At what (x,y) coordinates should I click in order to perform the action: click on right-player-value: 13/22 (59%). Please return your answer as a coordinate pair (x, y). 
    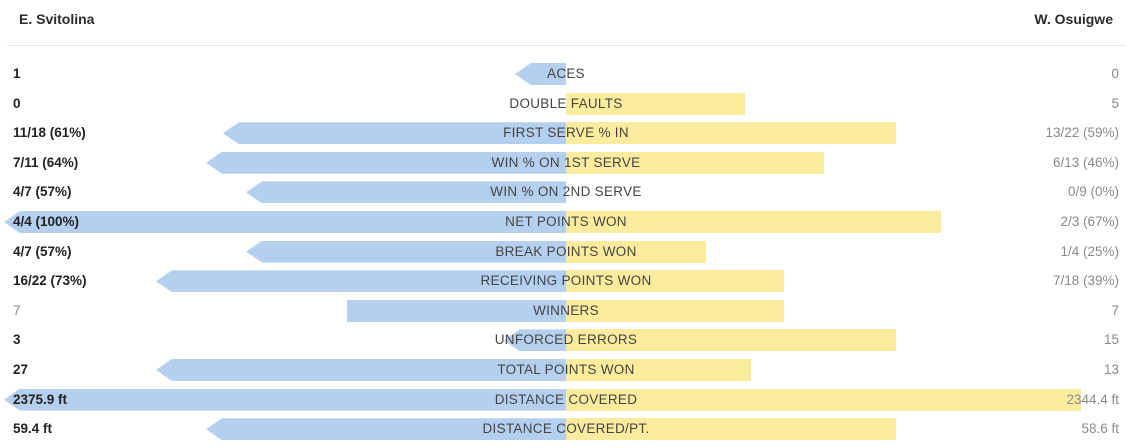
    Looking at the image, I should click on (1082, 133).